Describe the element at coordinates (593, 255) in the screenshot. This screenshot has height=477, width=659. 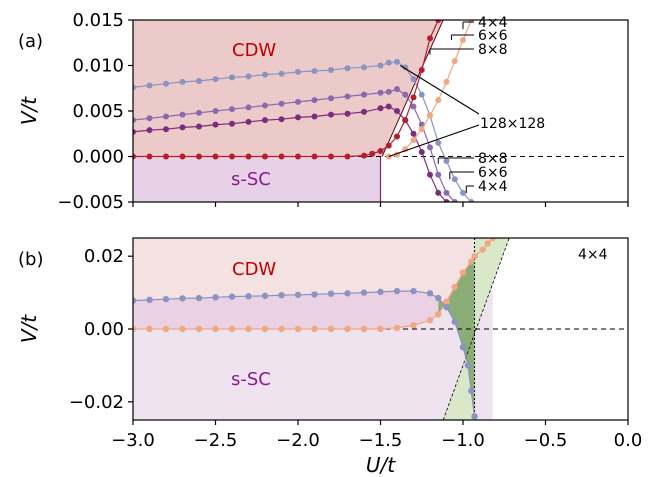
I see `size-label: 4×4` at that location.